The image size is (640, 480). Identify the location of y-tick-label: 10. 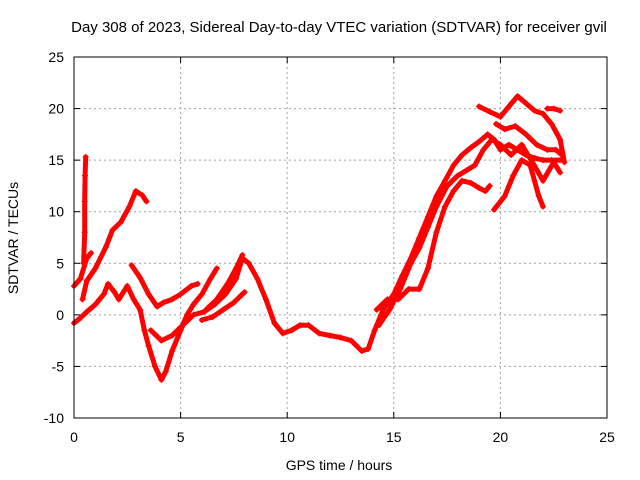
(56, 212).